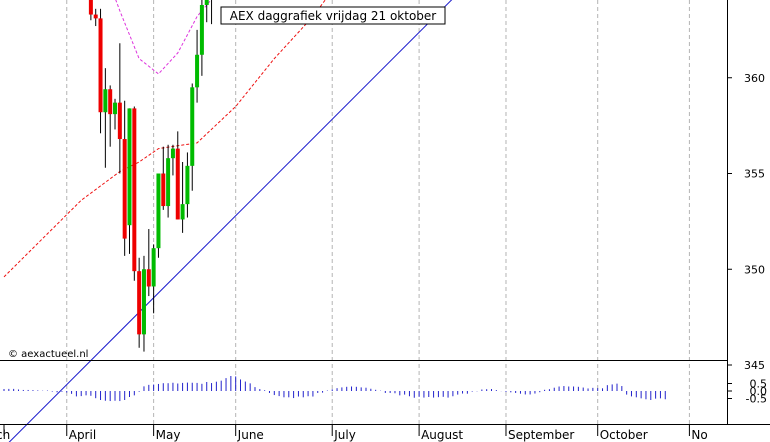 This screenshot has height=442, width=770. I want to click on month-label: September, so click(541, 435).